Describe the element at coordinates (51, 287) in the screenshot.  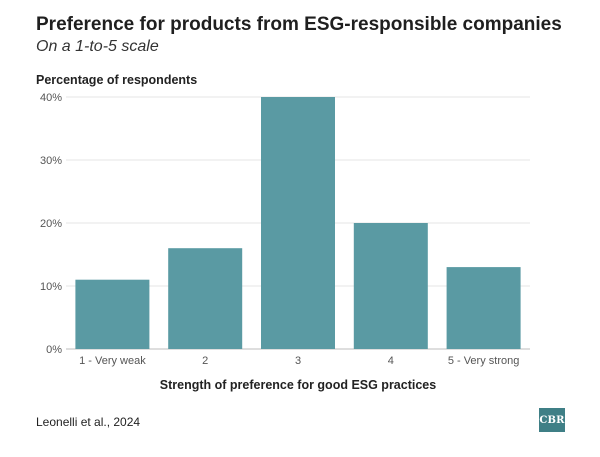
I see `y-tick-label: 10%` at that location.